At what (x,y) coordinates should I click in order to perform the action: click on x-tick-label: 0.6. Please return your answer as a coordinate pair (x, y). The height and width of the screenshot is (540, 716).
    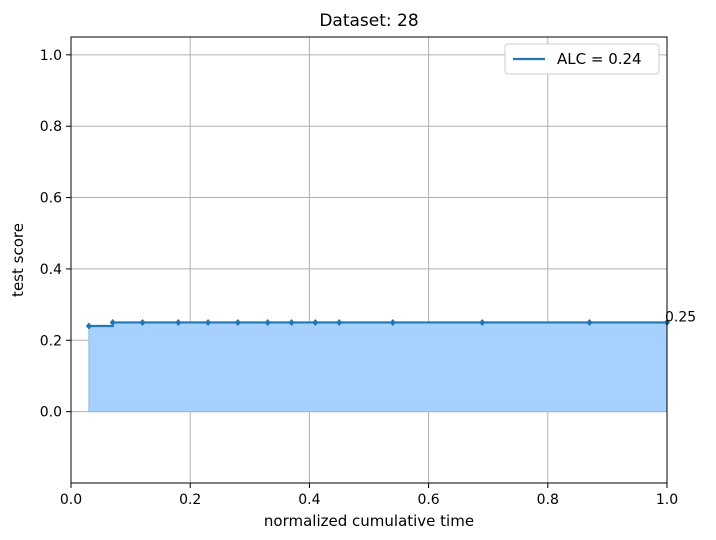
    Looking at the image, I should click on (428, 500).